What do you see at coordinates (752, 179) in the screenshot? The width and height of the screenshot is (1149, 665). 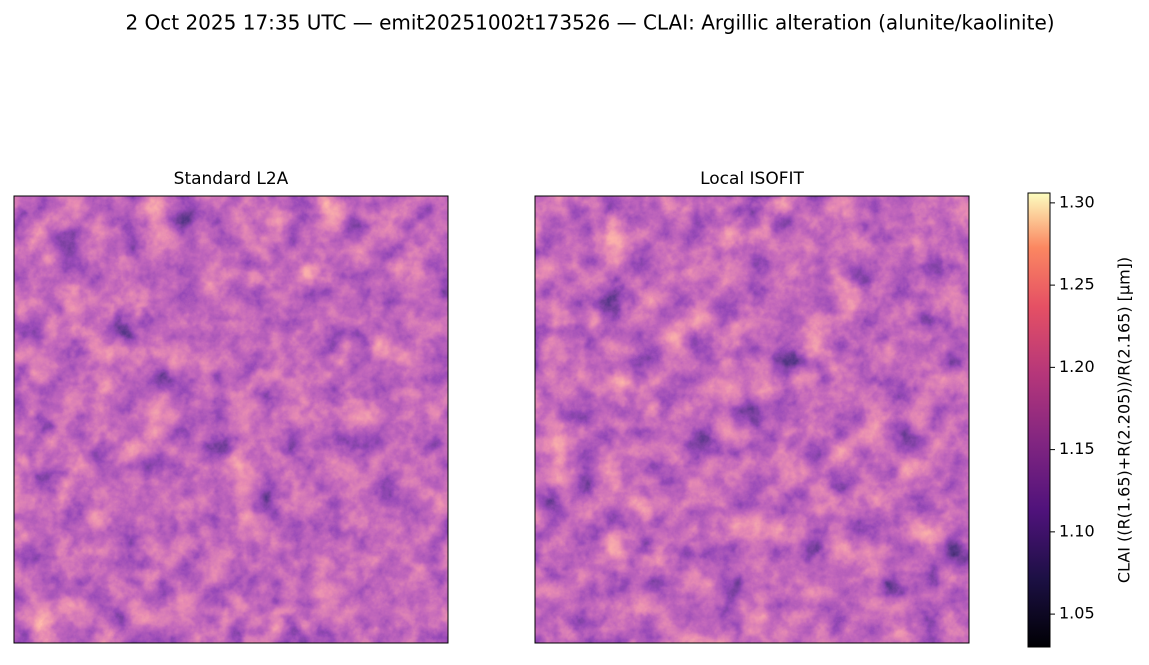 I see `panel-title: Local ISOFIT` at bounding box center [752, 179].